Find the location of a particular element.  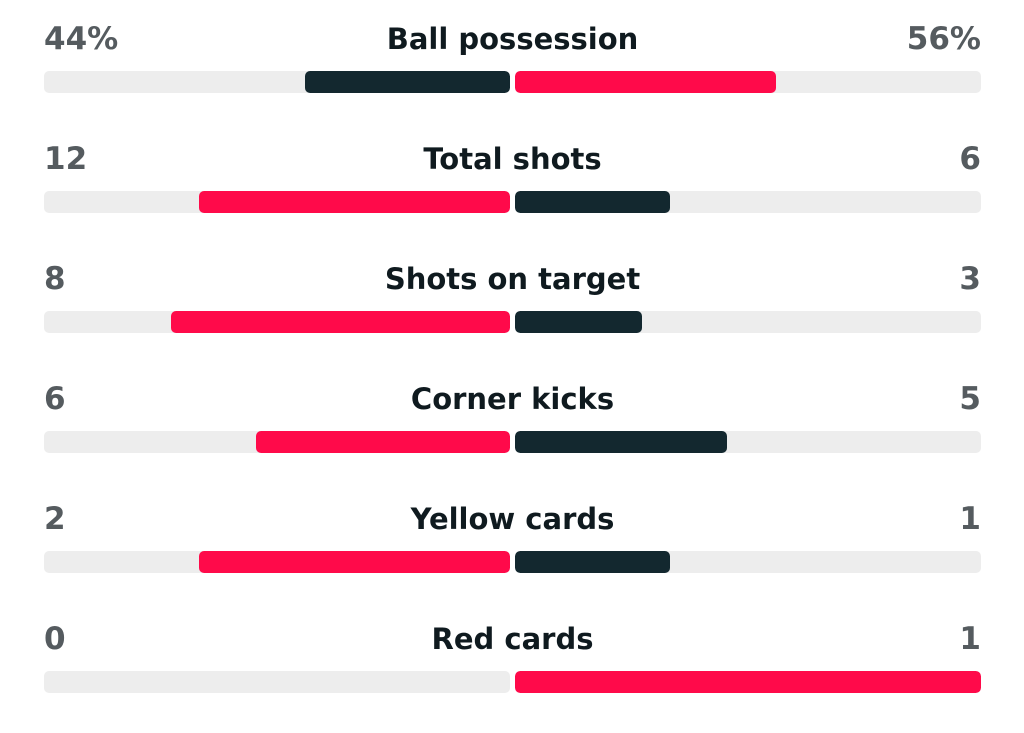

stat-row-total-shots: 12 Total shots 6 is located at coordinates (512, 181).